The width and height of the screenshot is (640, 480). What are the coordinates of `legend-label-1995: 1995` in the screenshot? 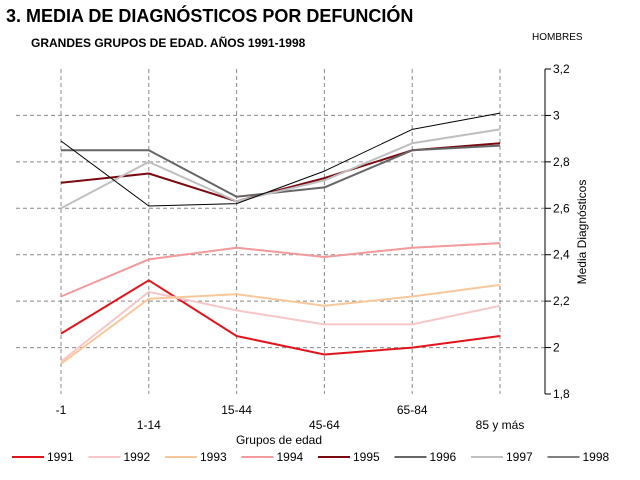 It's located at (366, 457).